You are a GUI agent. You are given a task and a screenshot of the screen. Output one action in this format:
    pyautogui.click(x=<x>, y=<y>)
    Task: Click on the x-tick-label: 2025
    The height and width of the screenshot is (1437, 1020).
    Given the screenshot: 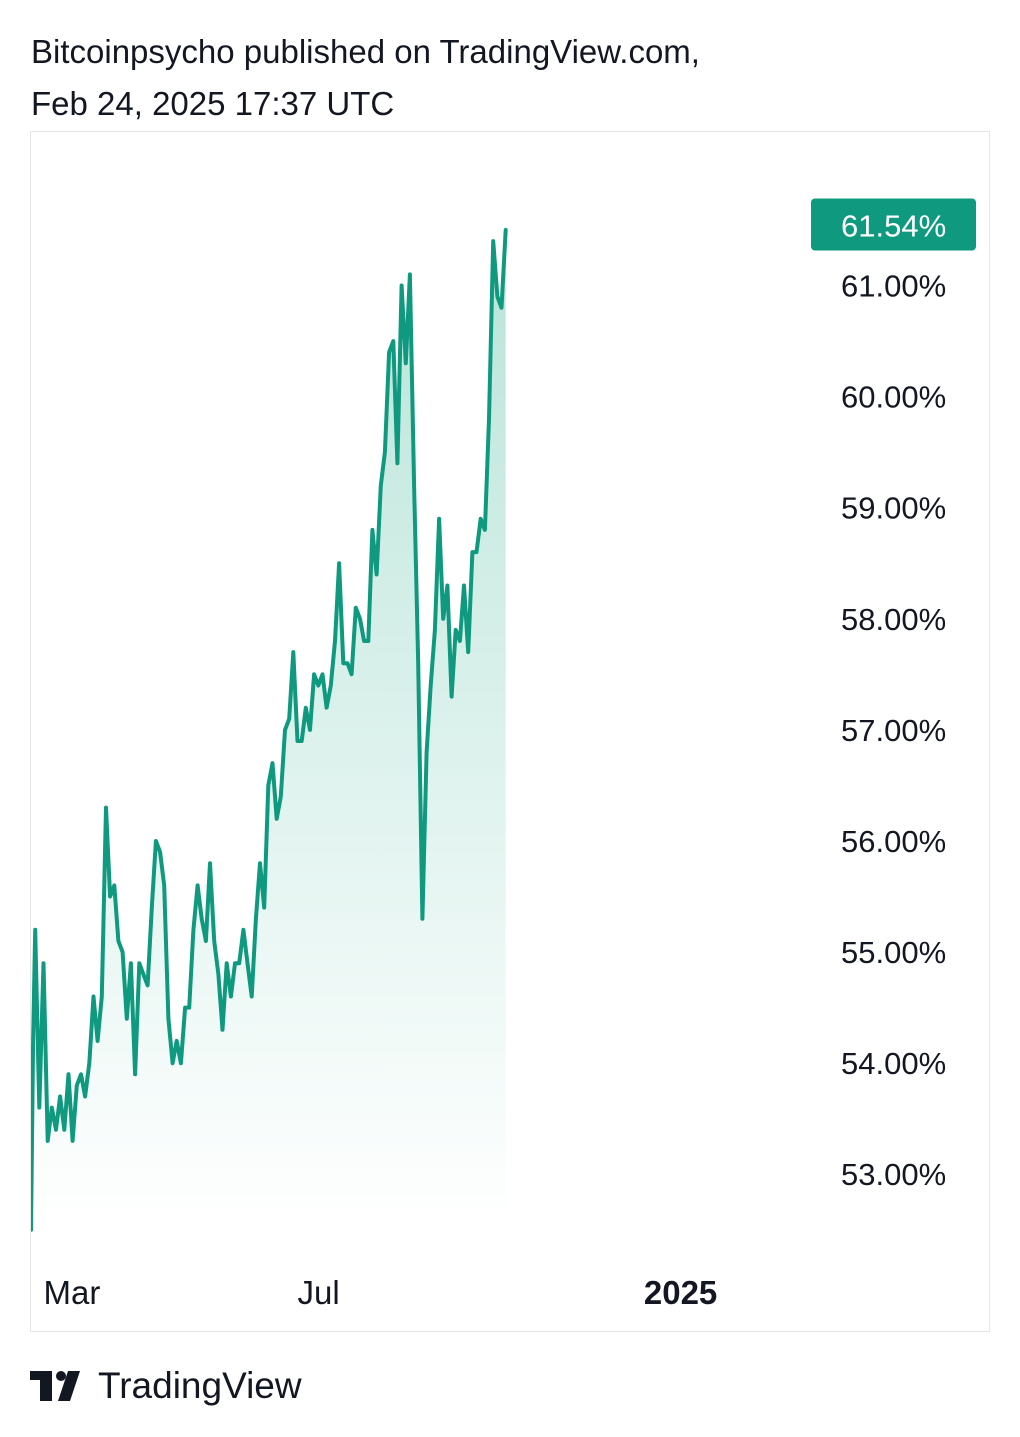 What is the action you would take?
    pyautogui.click(x=680, y=1292)
    